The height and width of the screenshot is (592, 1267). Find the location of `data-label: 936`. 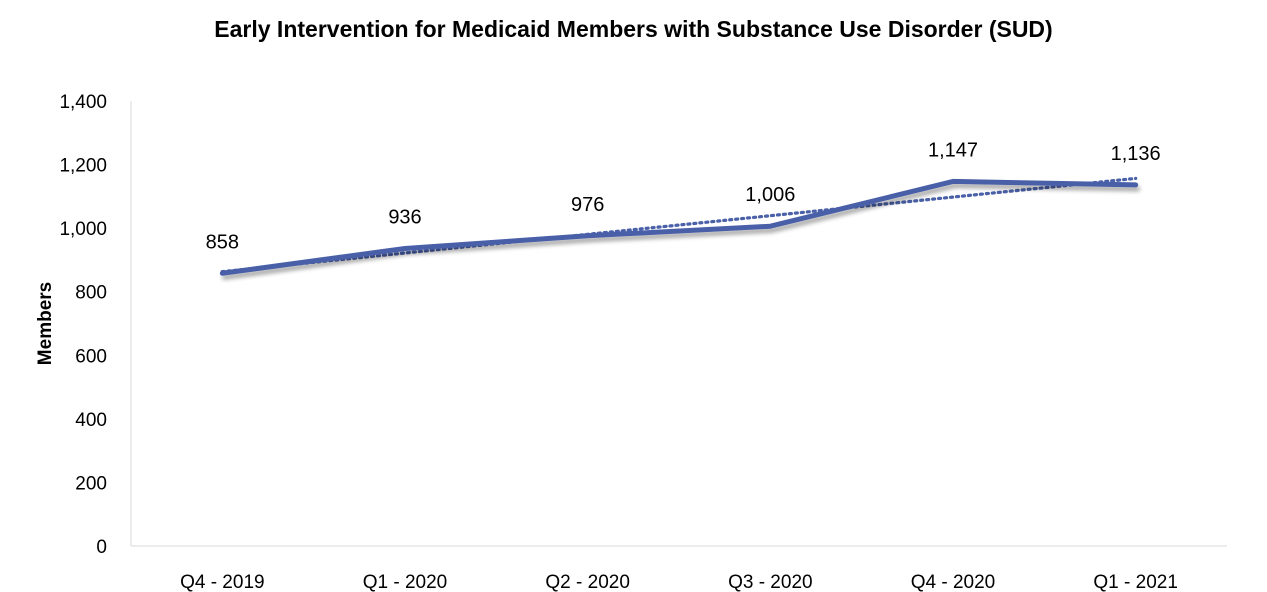

data-label: 936 is located at coordinates (404, 217).